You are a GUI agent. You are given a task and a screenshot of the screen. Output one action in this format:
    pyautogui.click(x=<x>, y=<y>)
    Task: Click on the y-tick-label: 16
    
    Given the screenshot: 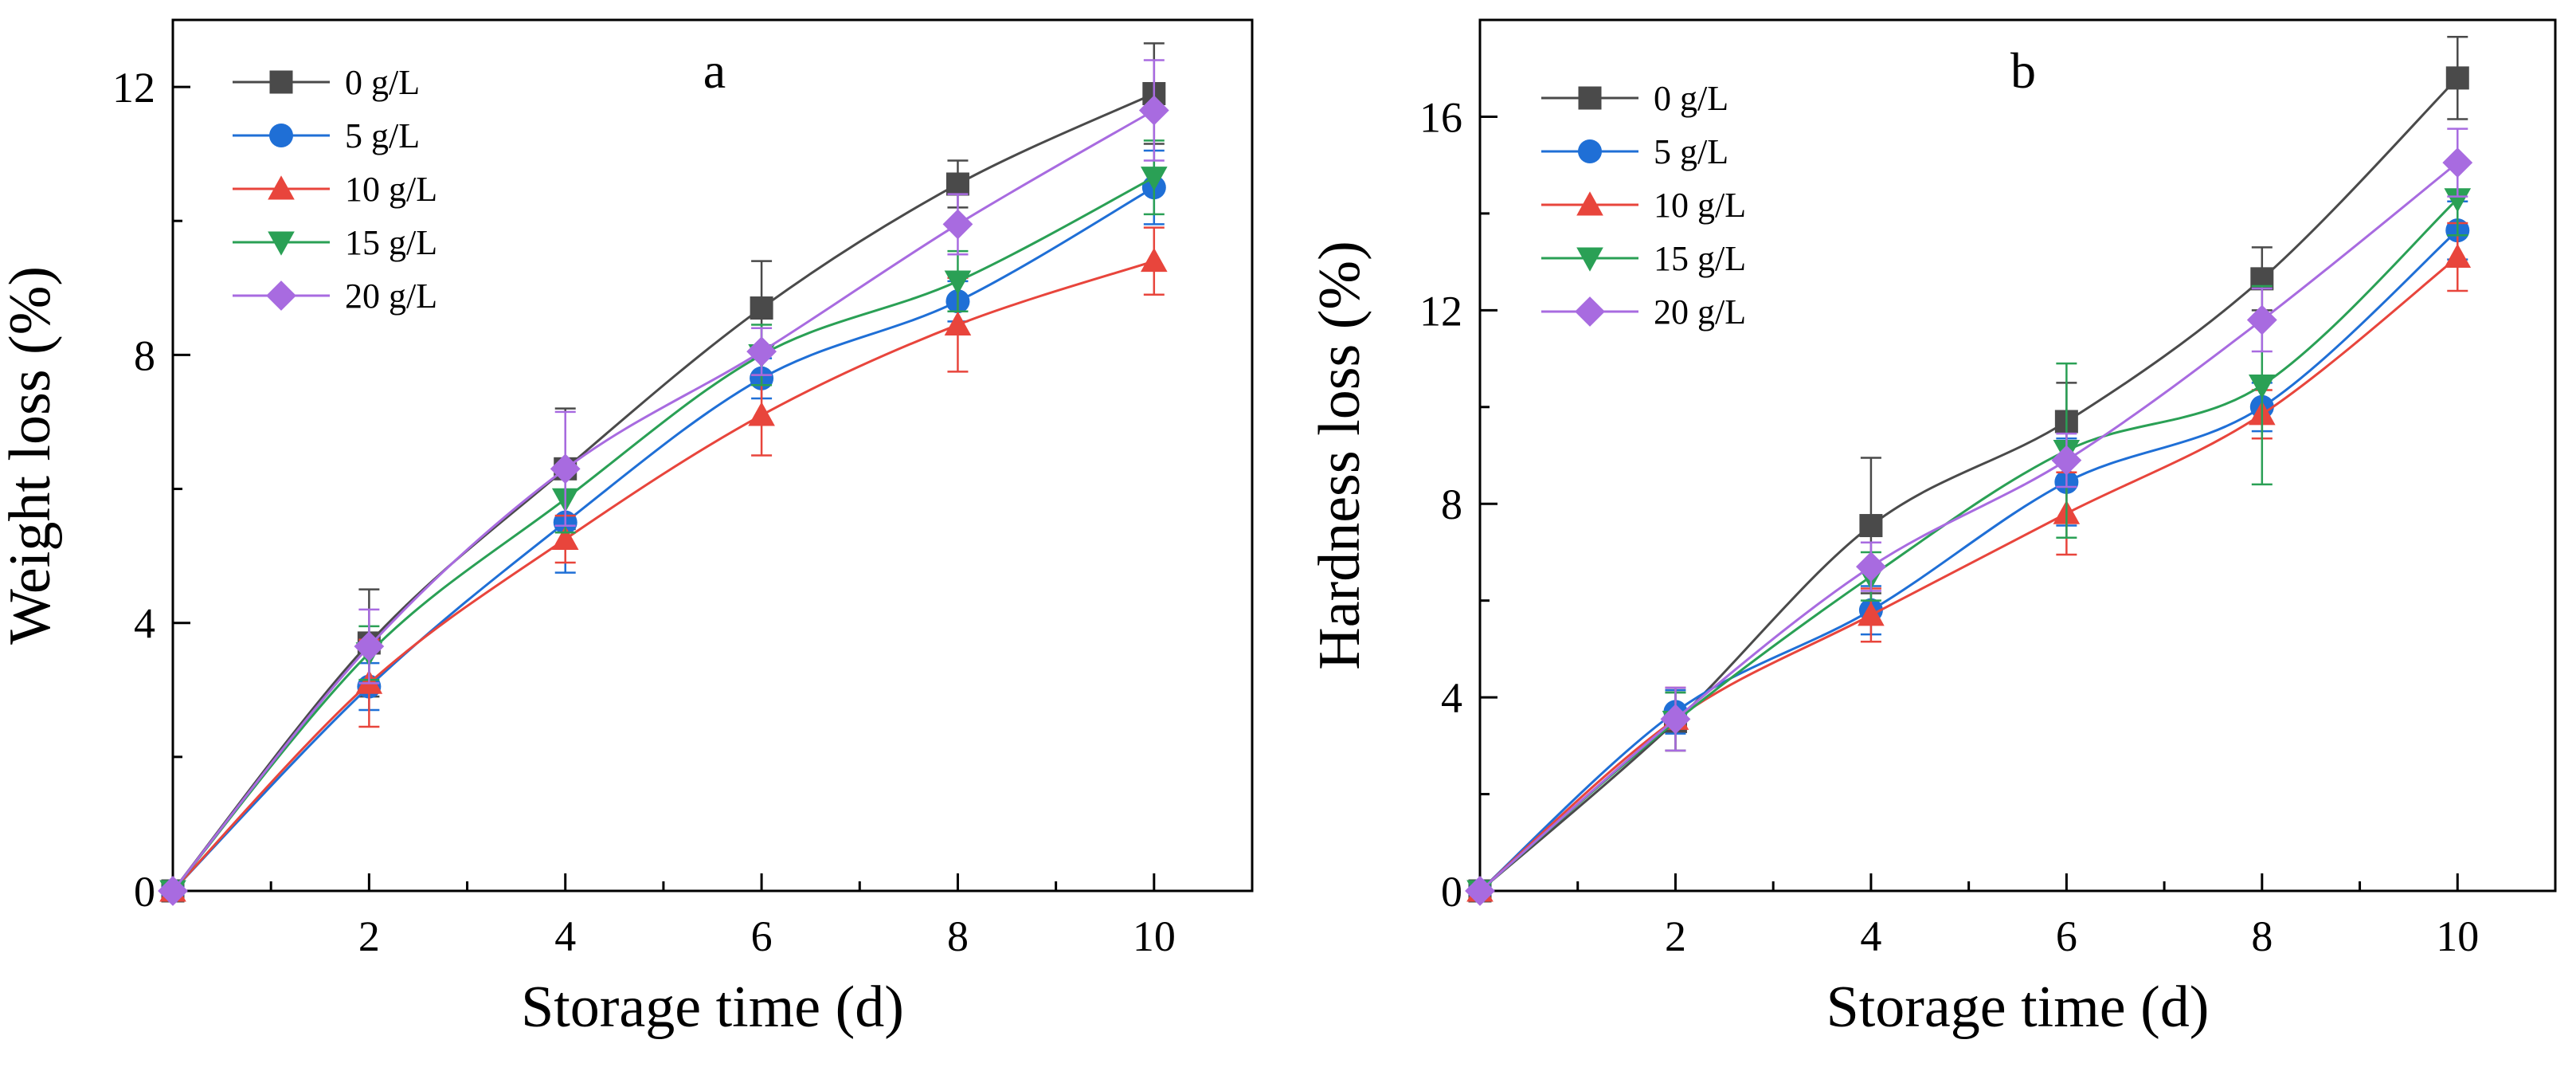 What is the action you would take?
    pyautogui.click(x=1440, y=117)
    